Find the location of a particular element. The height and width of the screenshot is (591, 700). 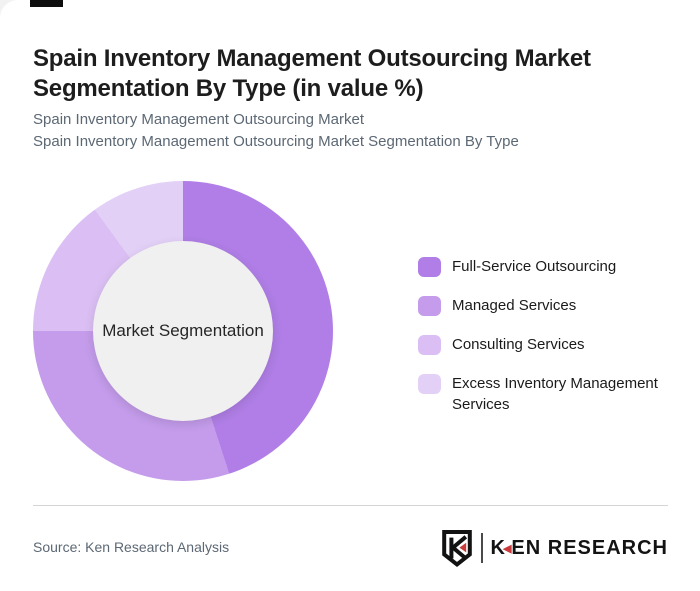

donut-center-label: Market Segmentation is located at coordinates (183, 330).